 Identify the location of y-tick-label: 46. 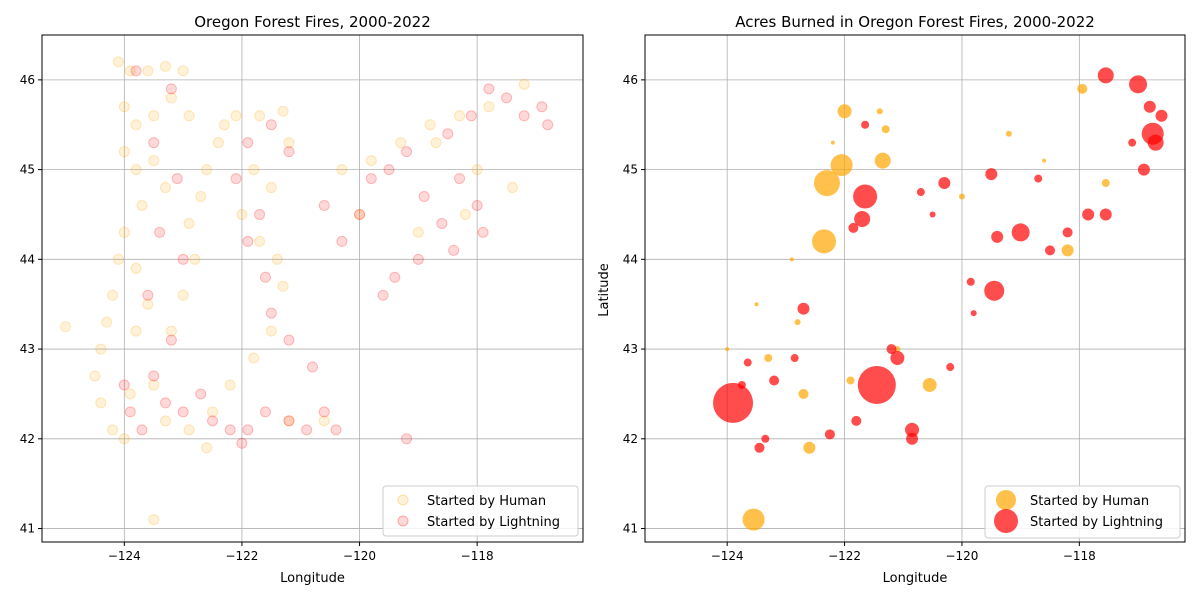
(630, 80).